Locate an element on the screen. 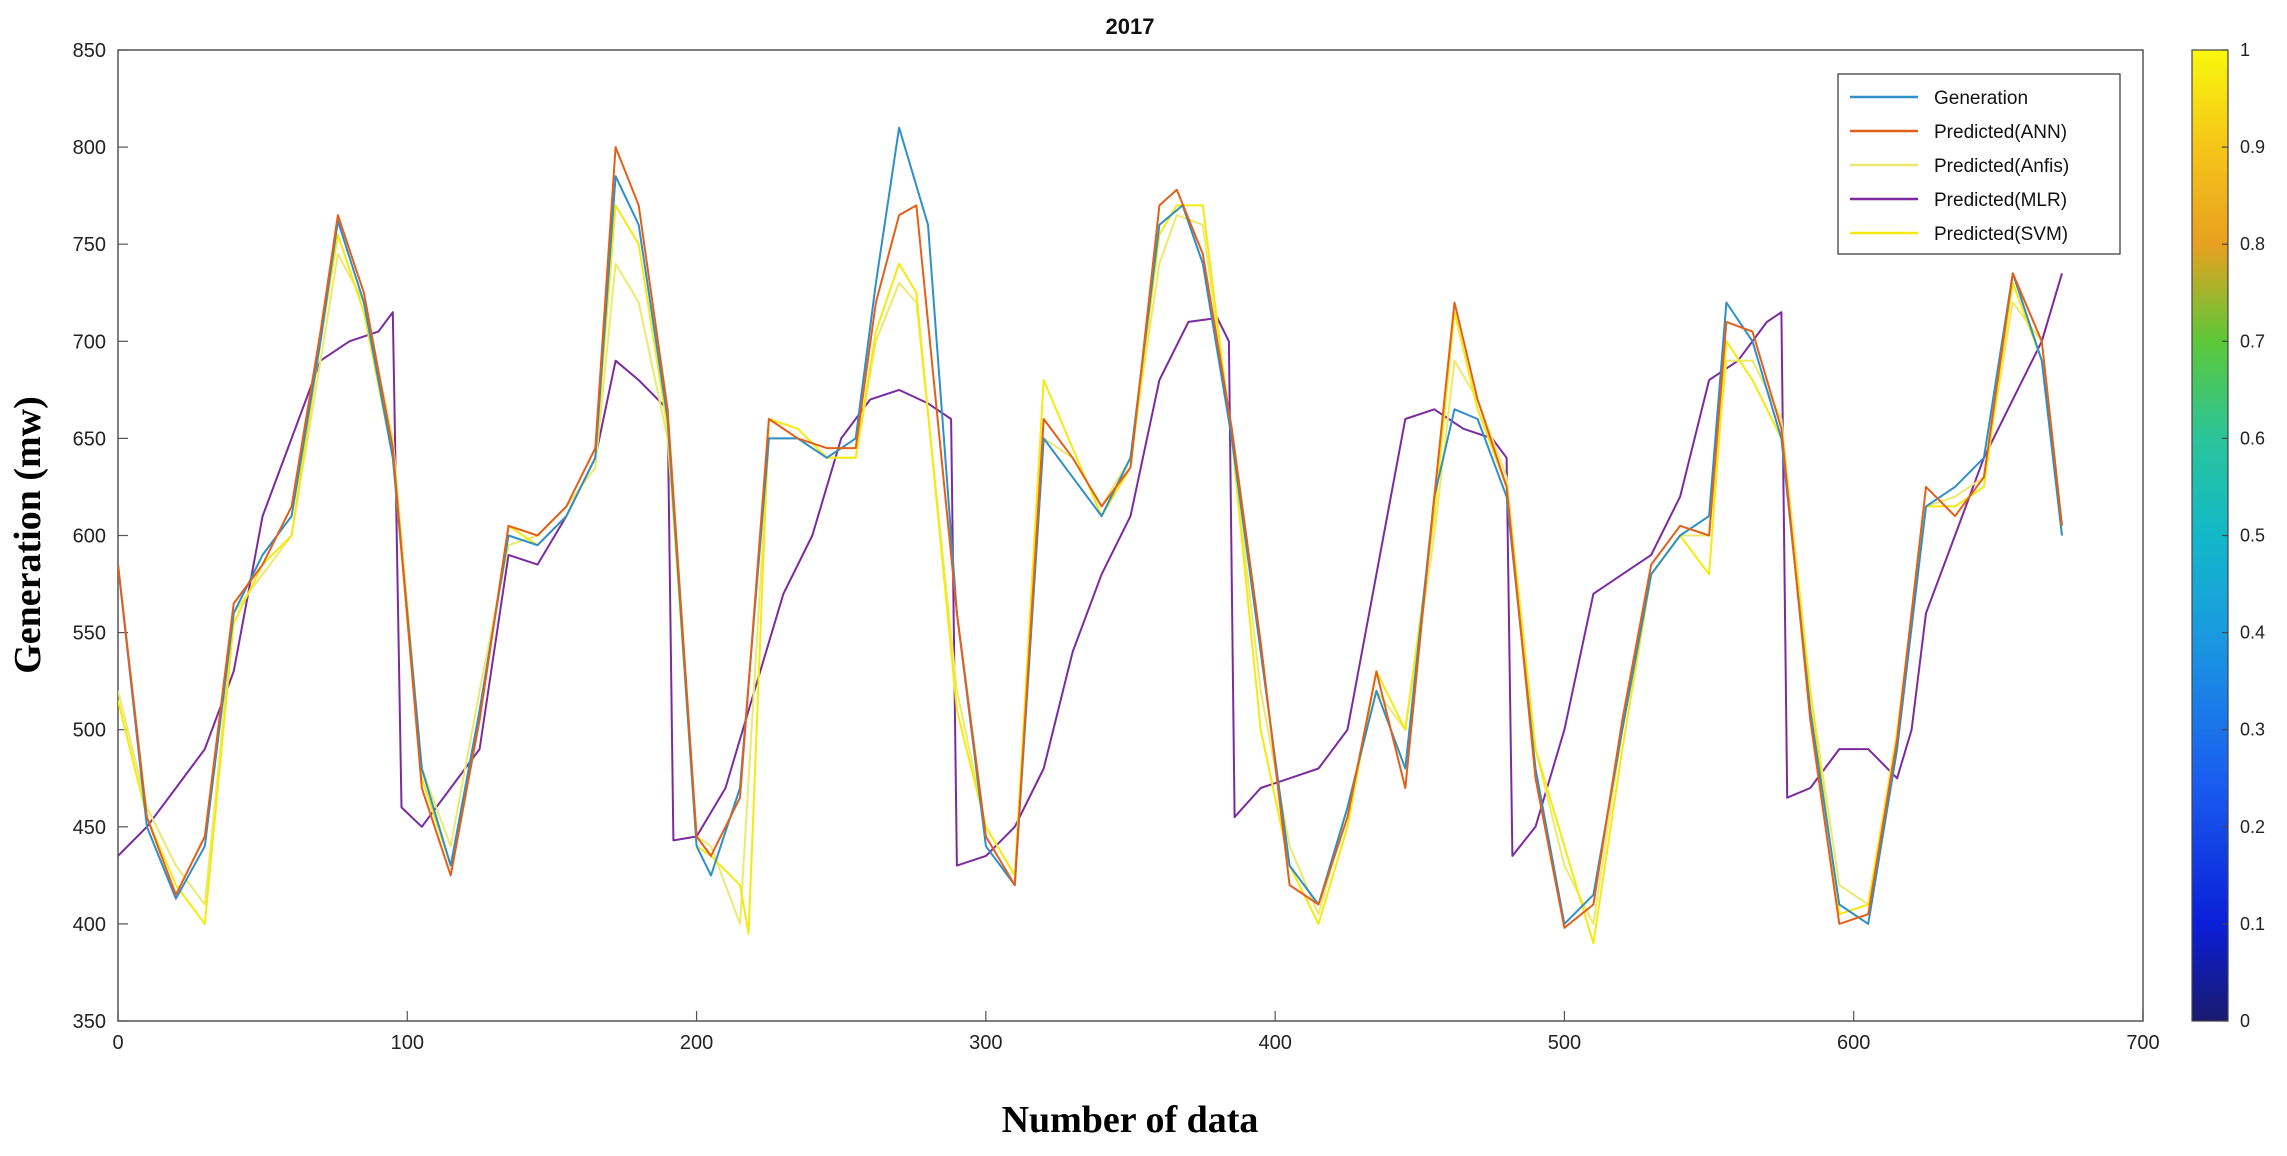 This screenshot has width=2287, height=1156. legend-entry: Predicted(SVM) is located at coordinates (2001, 234).